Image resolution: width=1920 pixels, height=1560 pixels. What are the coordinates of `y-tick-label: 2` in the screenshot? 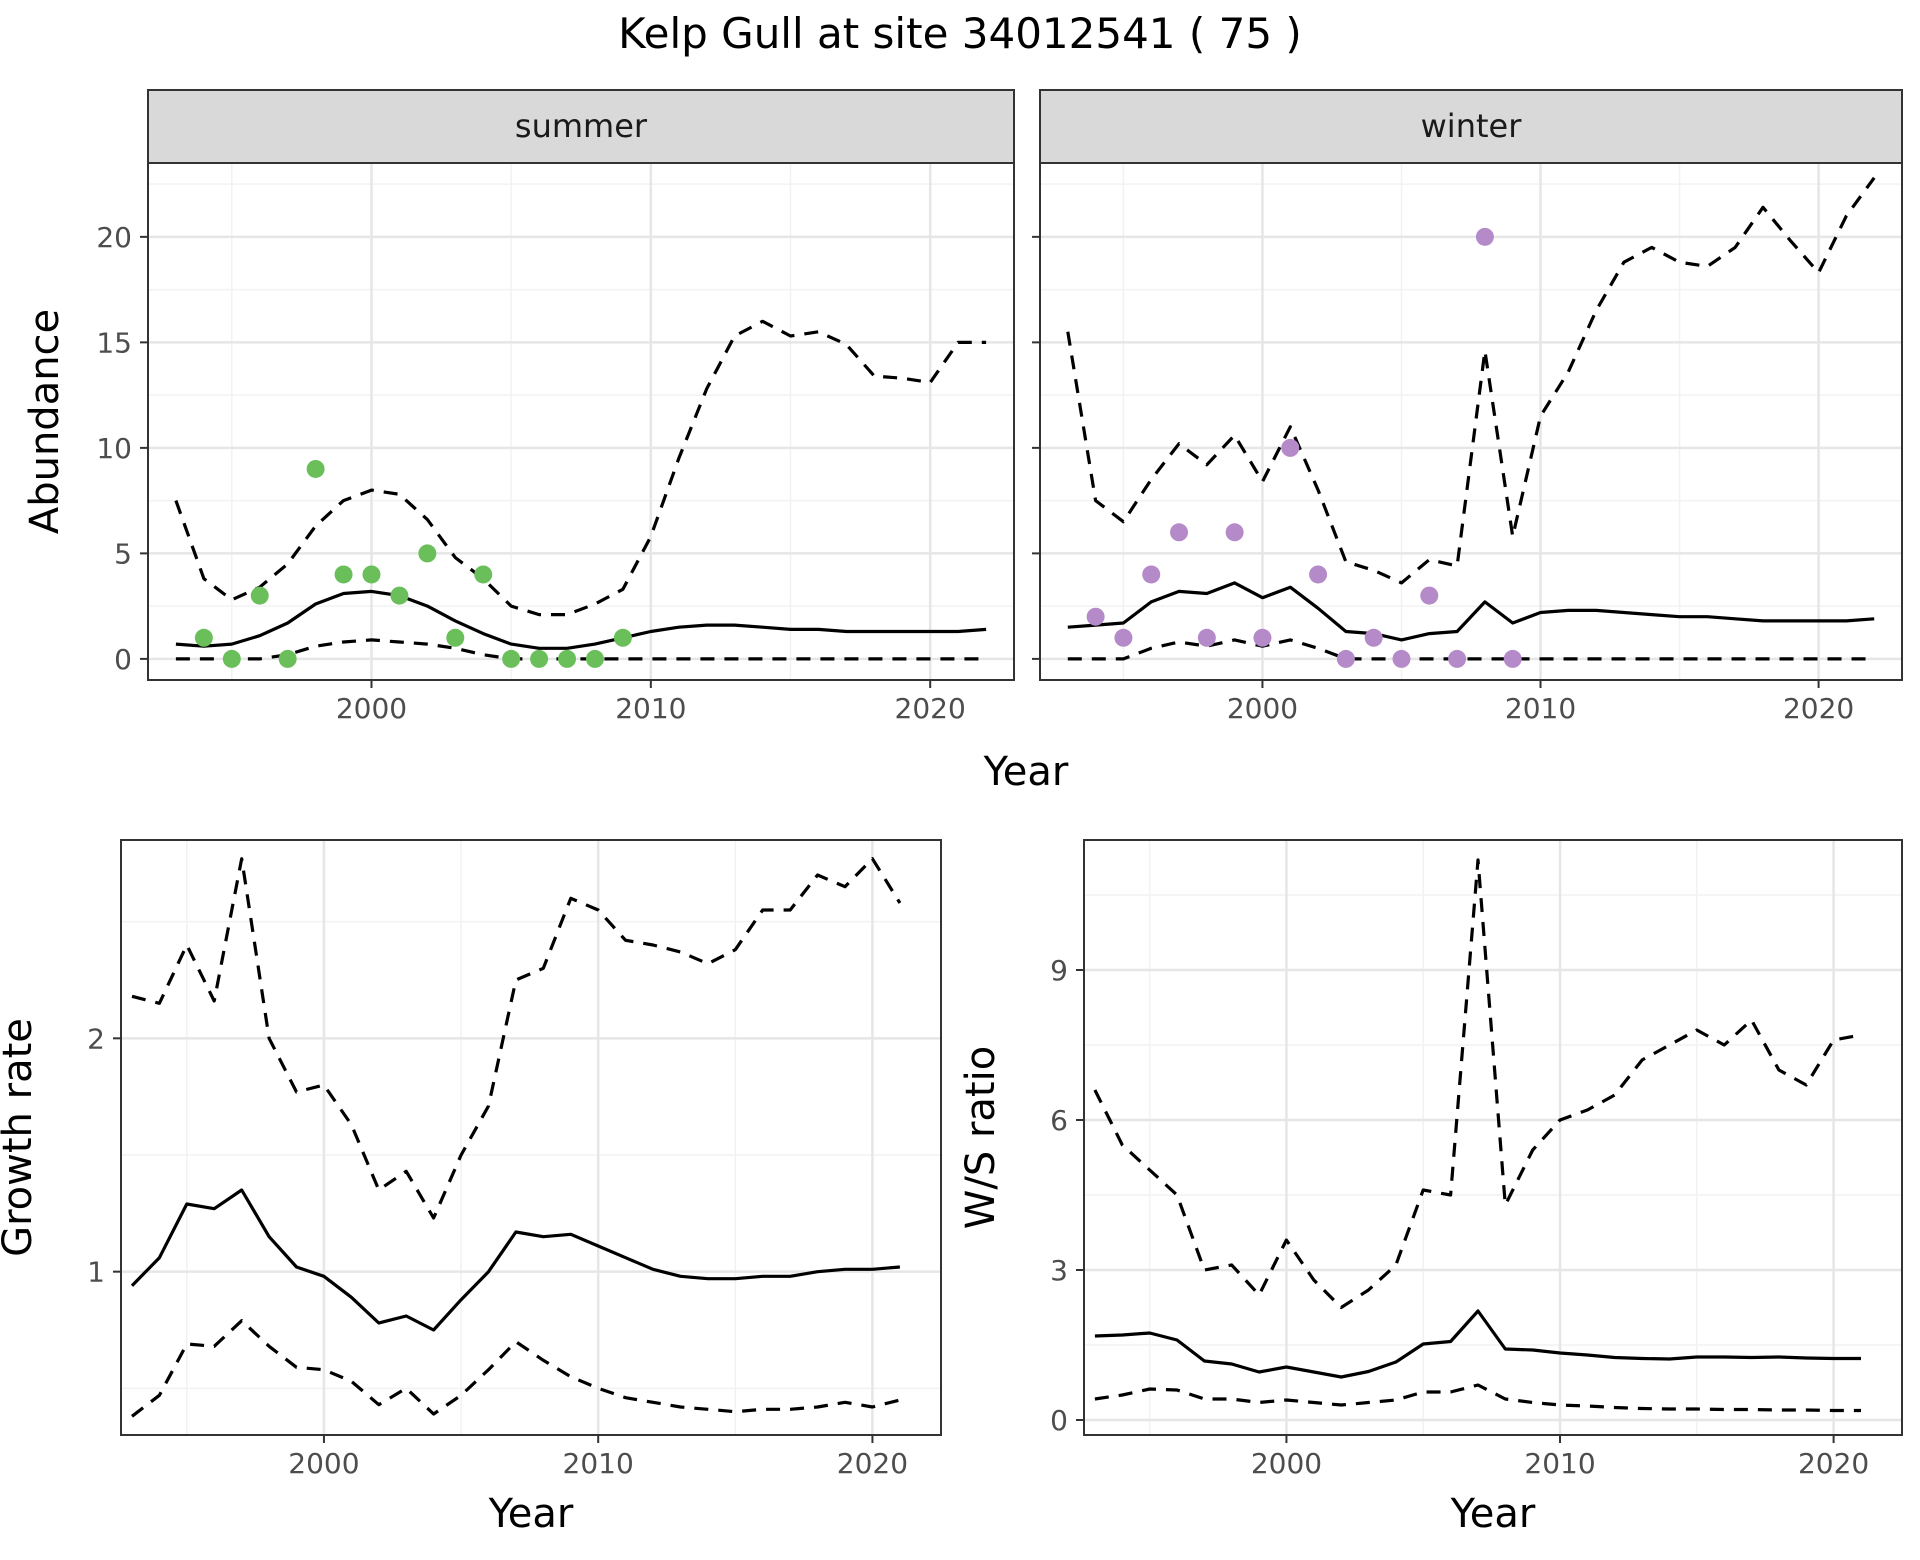 It's located at (96, 1038).